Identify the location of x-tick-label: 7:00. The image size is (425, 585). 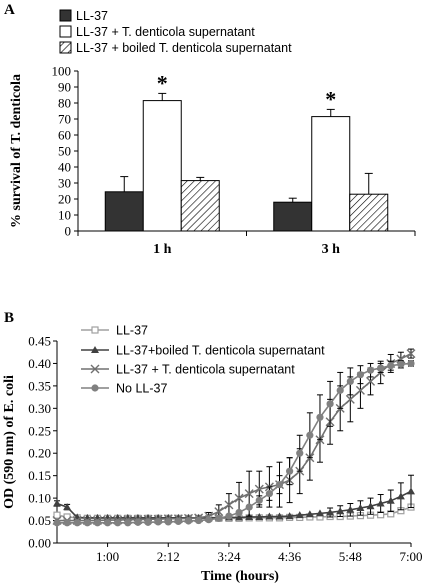
(410, 556).